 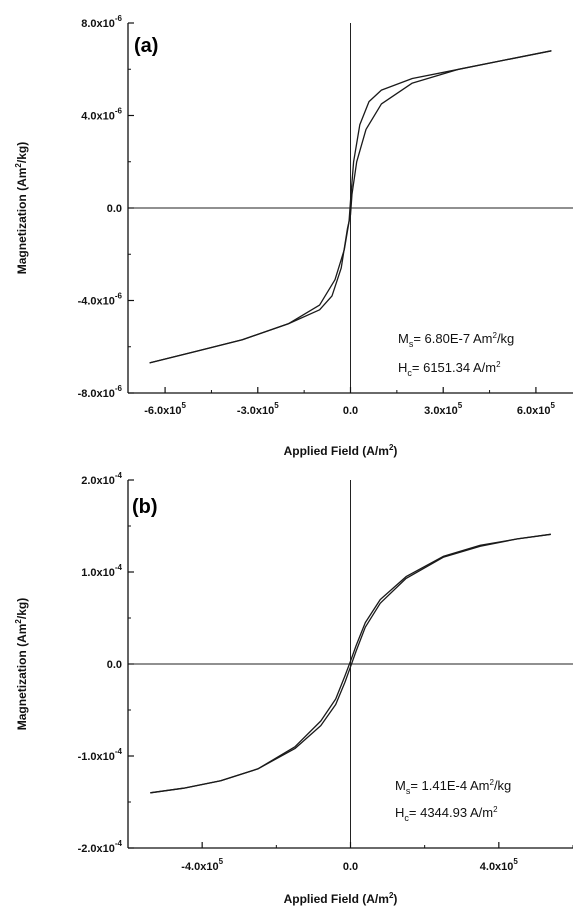 I want to click on annotation-value: = 6.80E-7 Am, so click(x=452, y=338).